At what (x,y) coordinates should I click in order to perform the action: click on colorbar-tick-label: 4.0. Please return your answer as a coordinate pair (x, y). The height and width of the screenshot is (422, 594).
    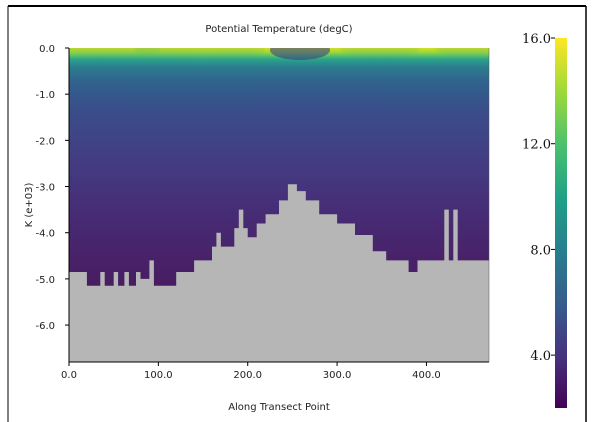
    Looking at the image, I should click on (540, 356).